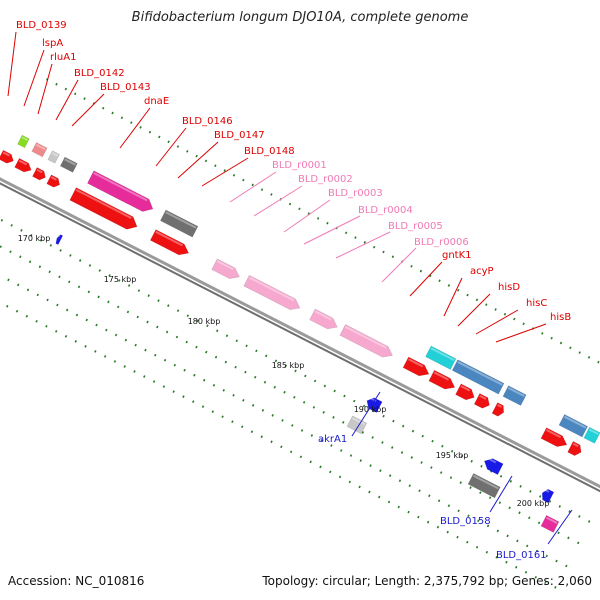 The image size is (600, 600). What do you see at coordinates (415, 226) in the screenshot?
I see `gene-label: BLD_r0005` at bounding box center [415, 226].